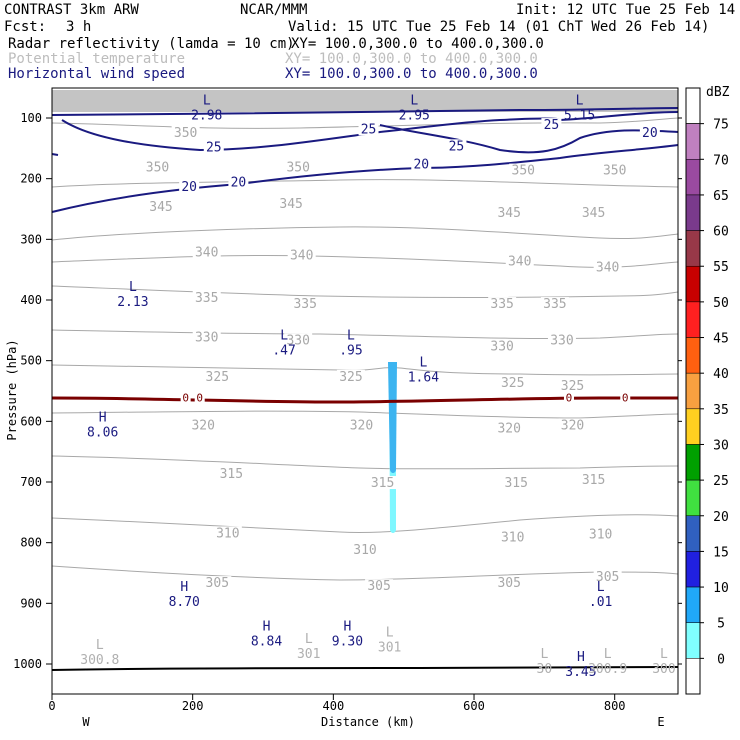 The image size is (740, 740). I want to click on field-name-theta: Potential temperature, so click(96, 59).